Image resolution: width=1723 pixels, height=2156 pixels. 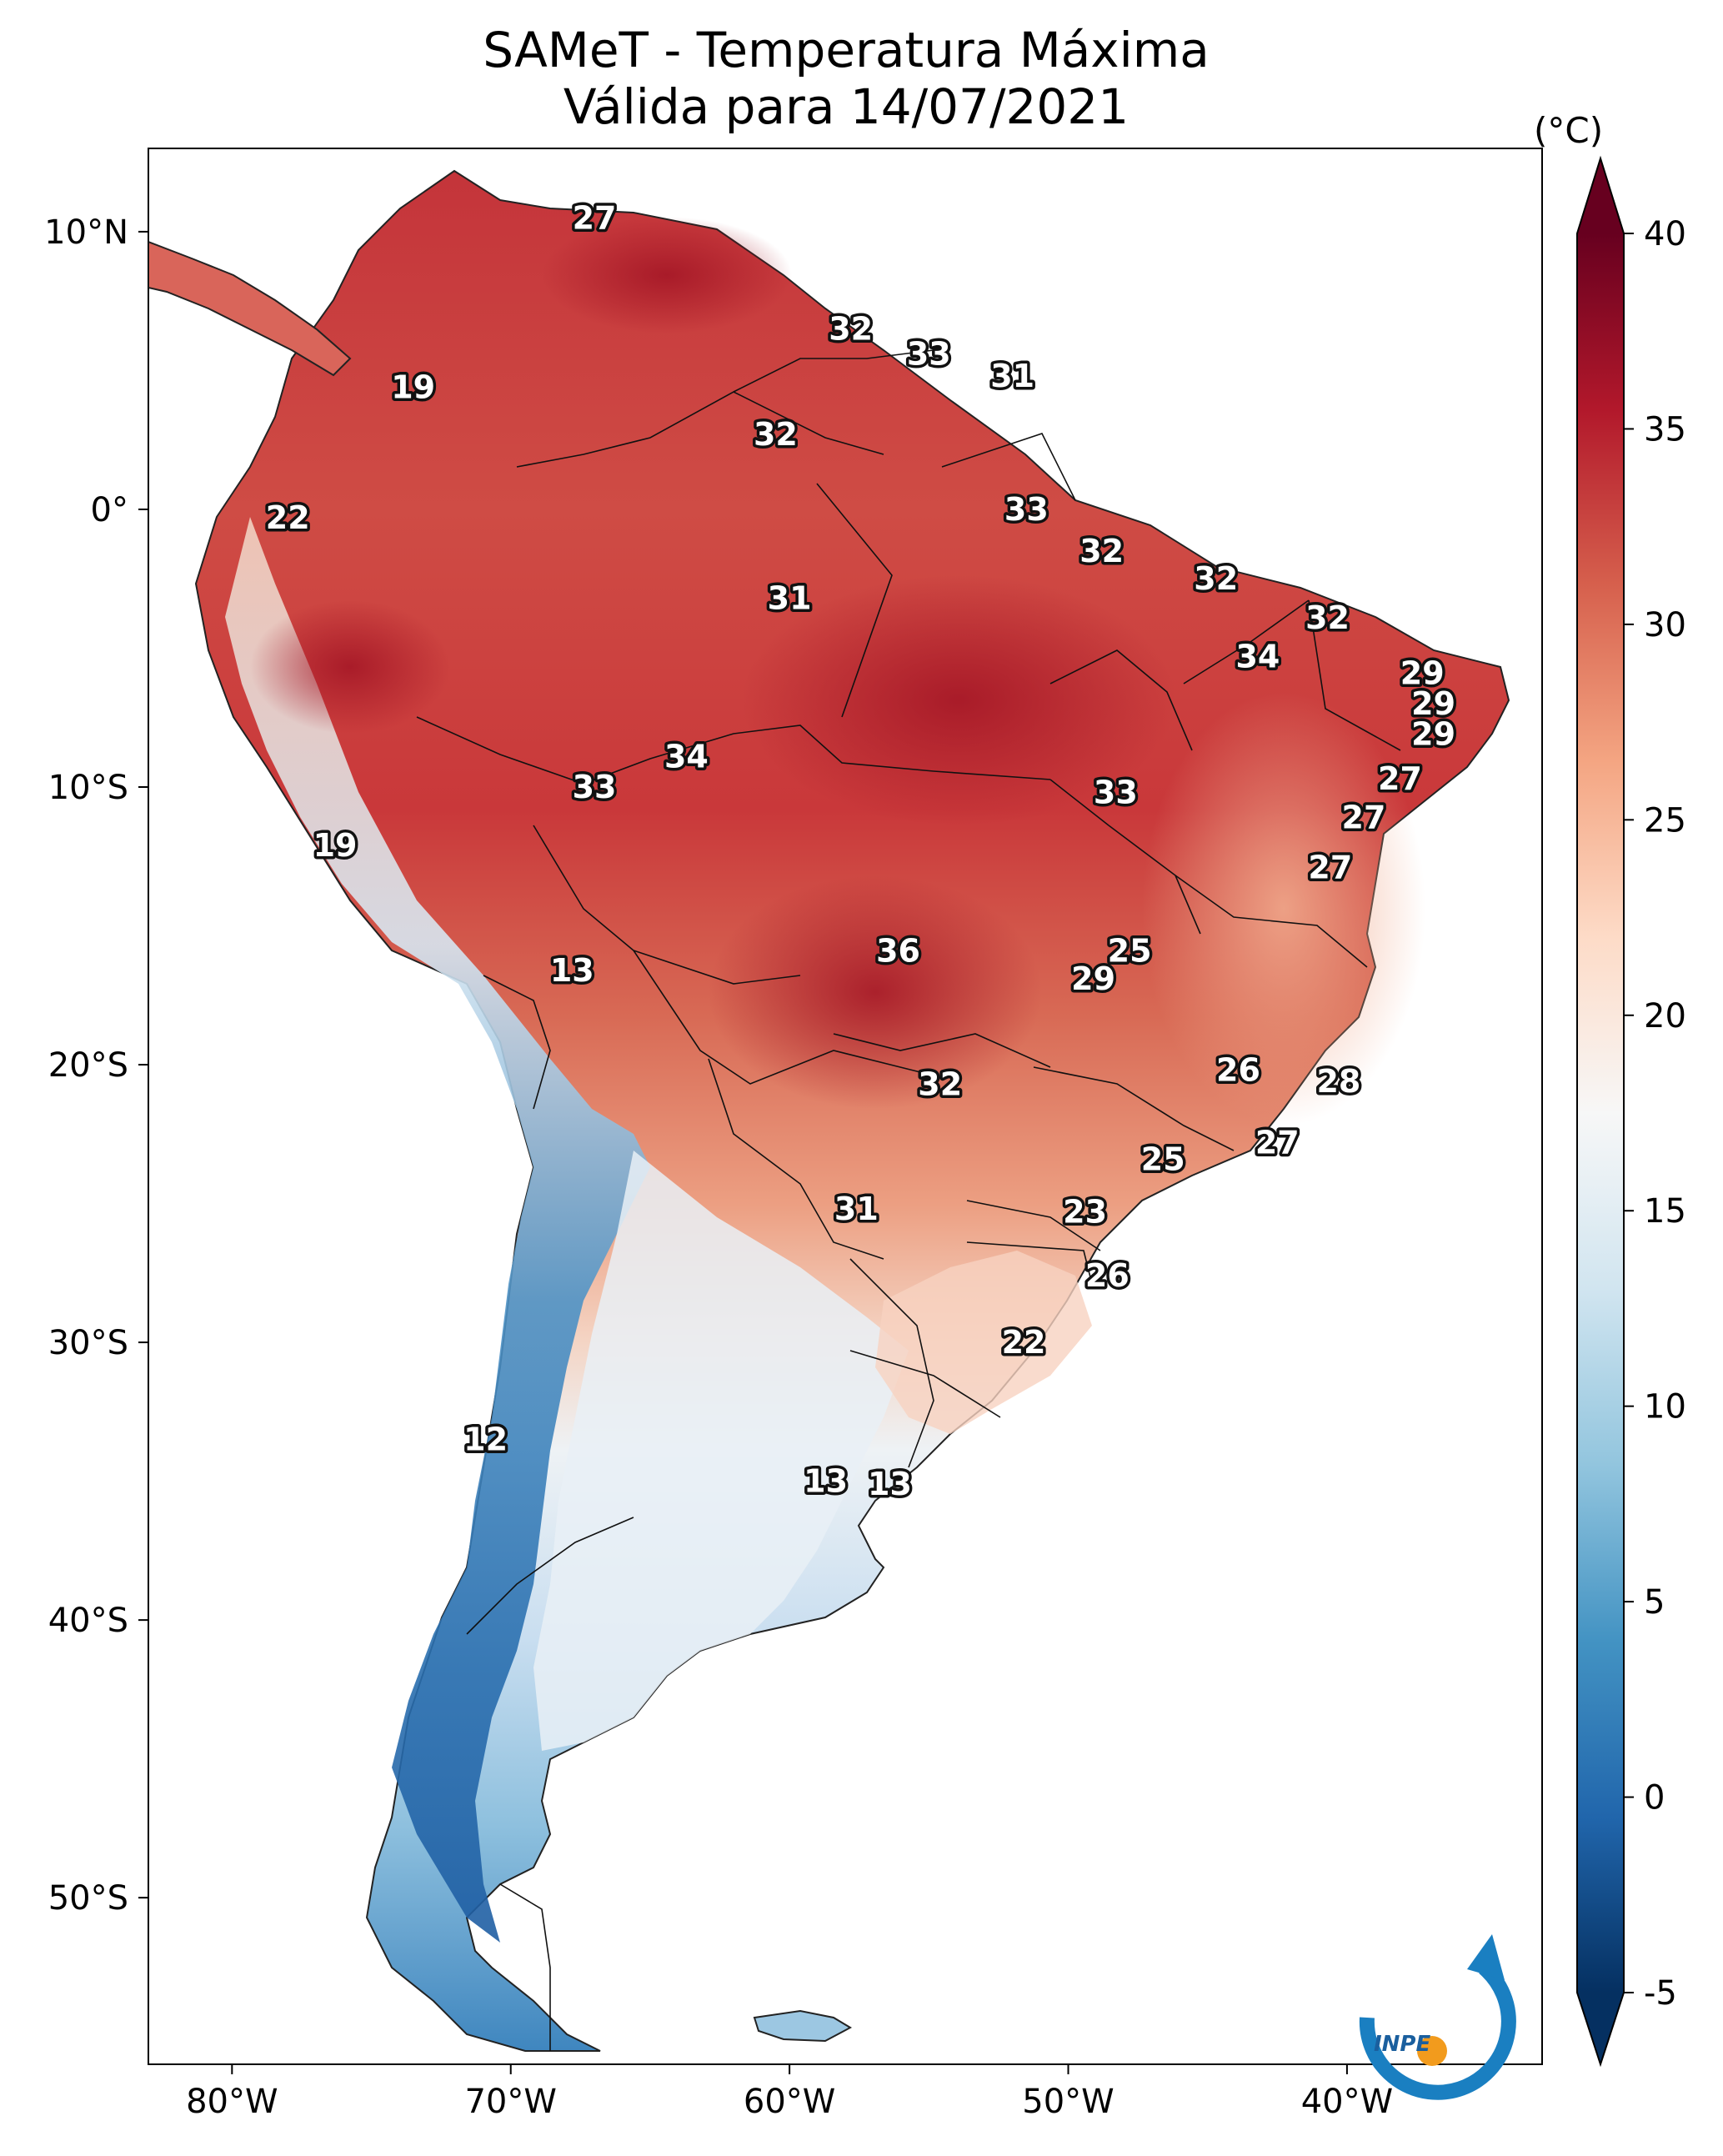 I want to click on y-tick-label: 50°S, so click(x=88, y=1899).